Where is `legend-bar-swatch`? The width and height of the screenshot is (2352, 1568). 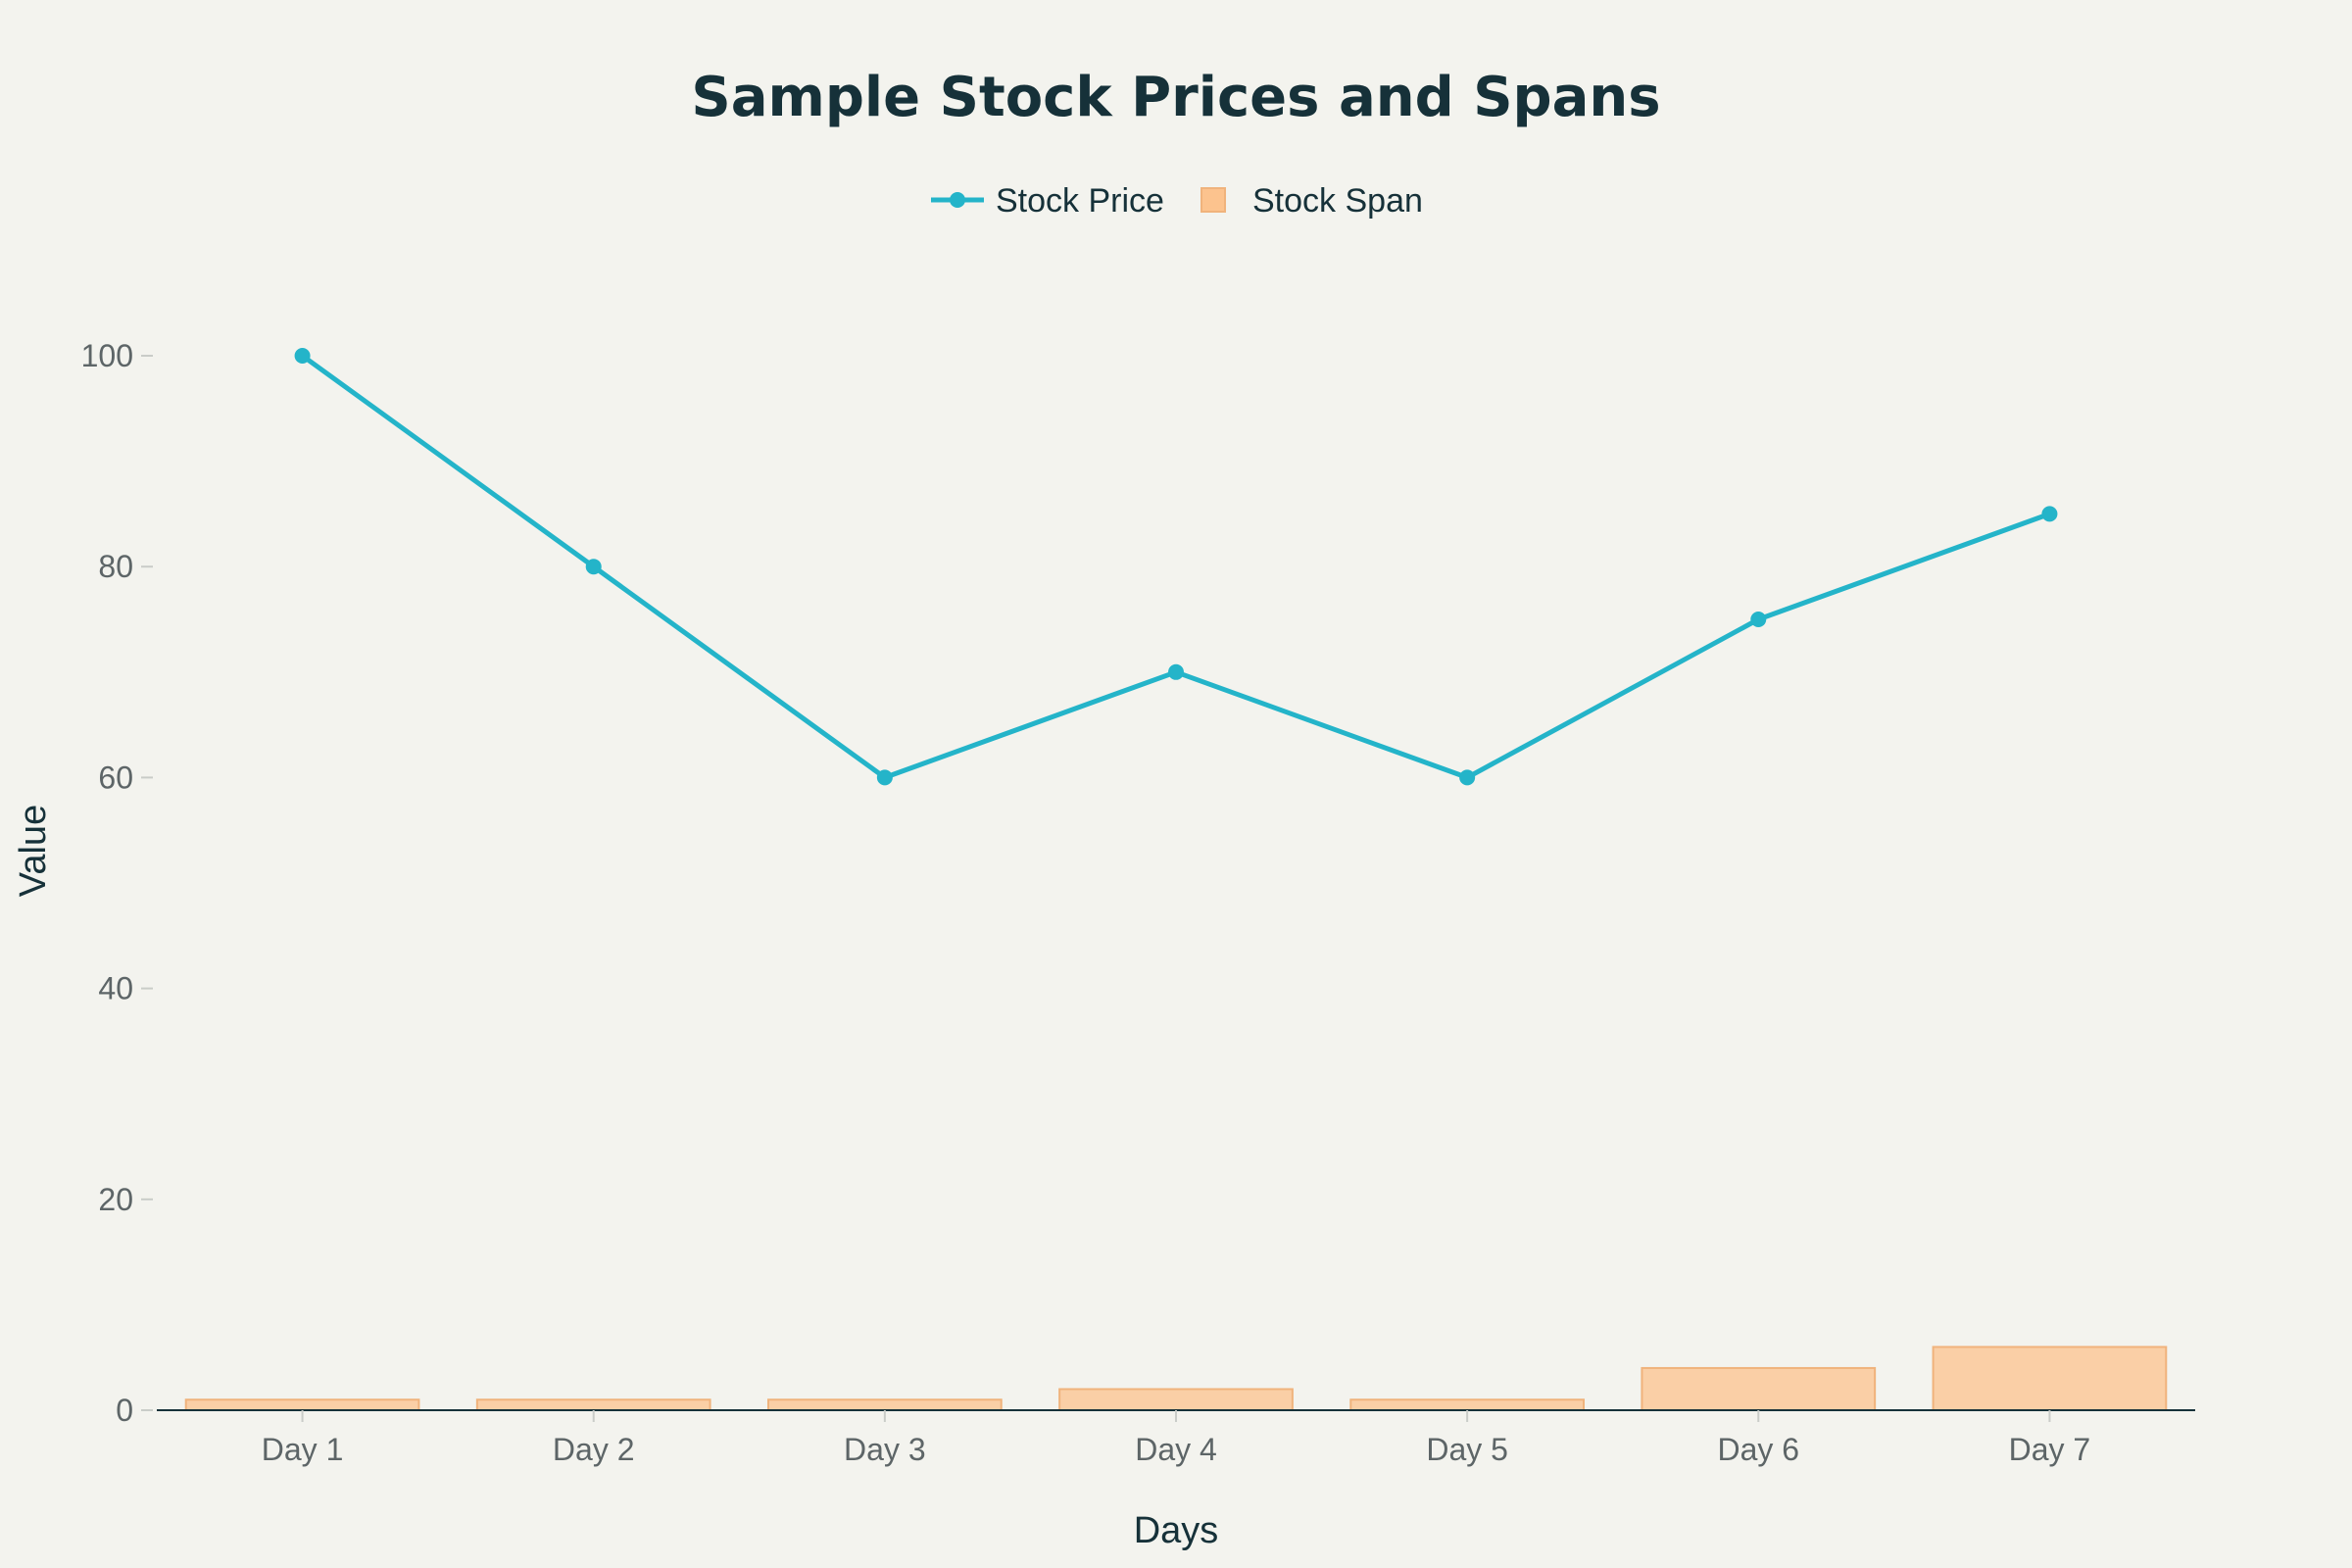 legend-bar-swatch is located at coordinates (1213, 200).